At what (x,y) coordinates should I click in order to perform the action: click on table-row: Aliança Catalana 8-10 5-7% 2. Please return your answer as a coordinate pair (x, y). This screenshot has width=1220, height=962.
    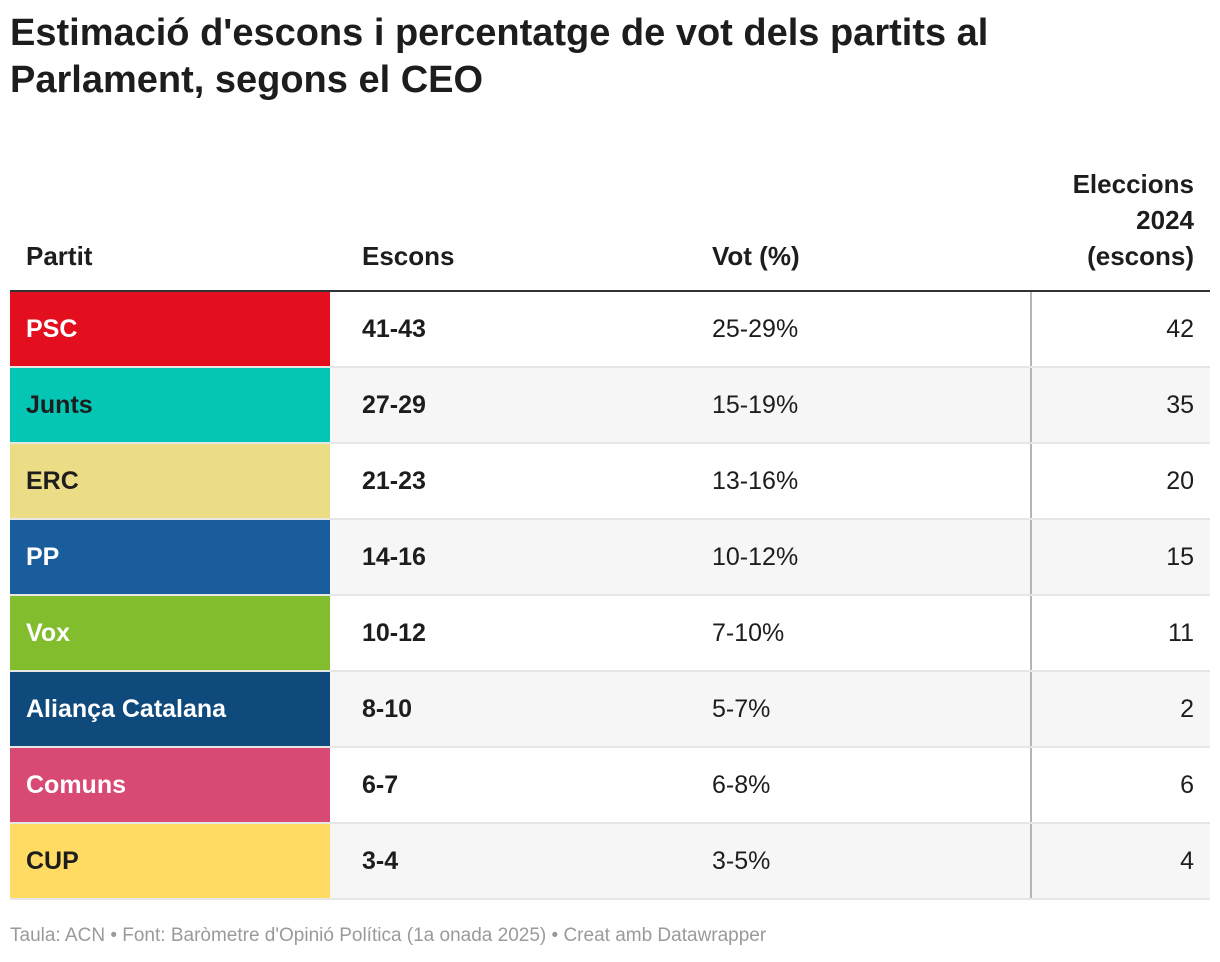
    Looking at the image, I should click on (610, 710).